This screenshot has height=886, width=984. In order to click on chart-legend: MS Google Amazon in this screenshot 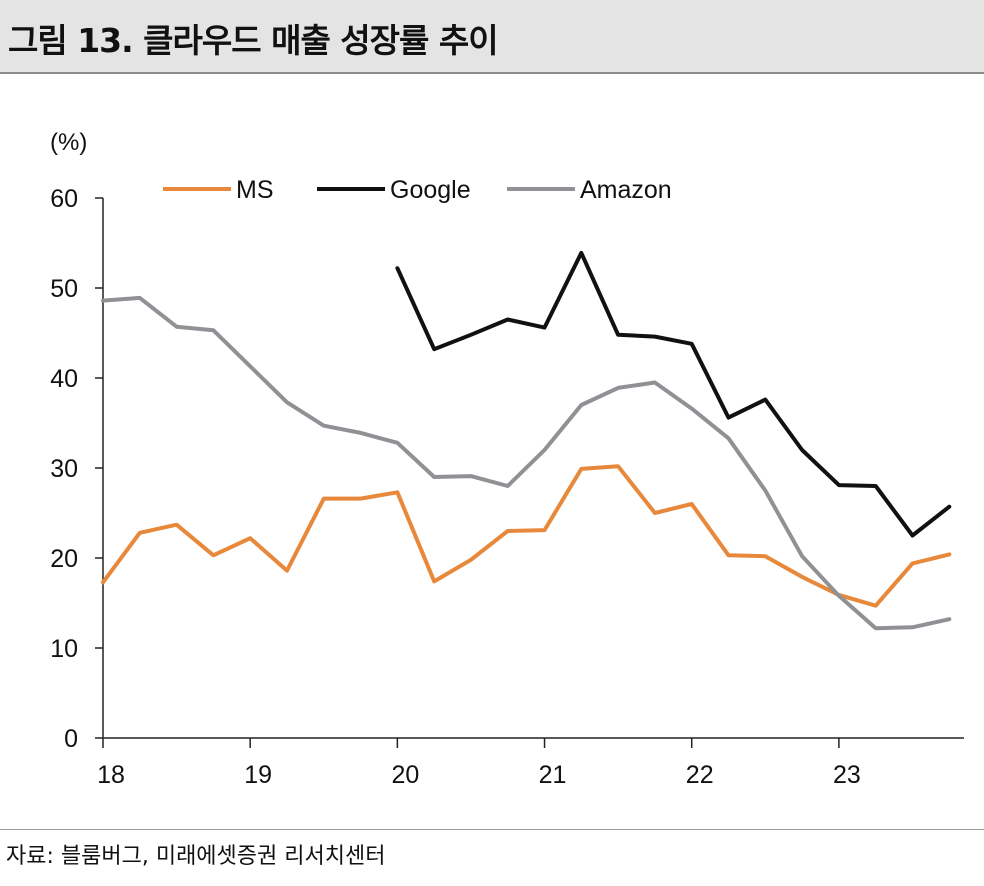, I will do `click(417, 190)`.